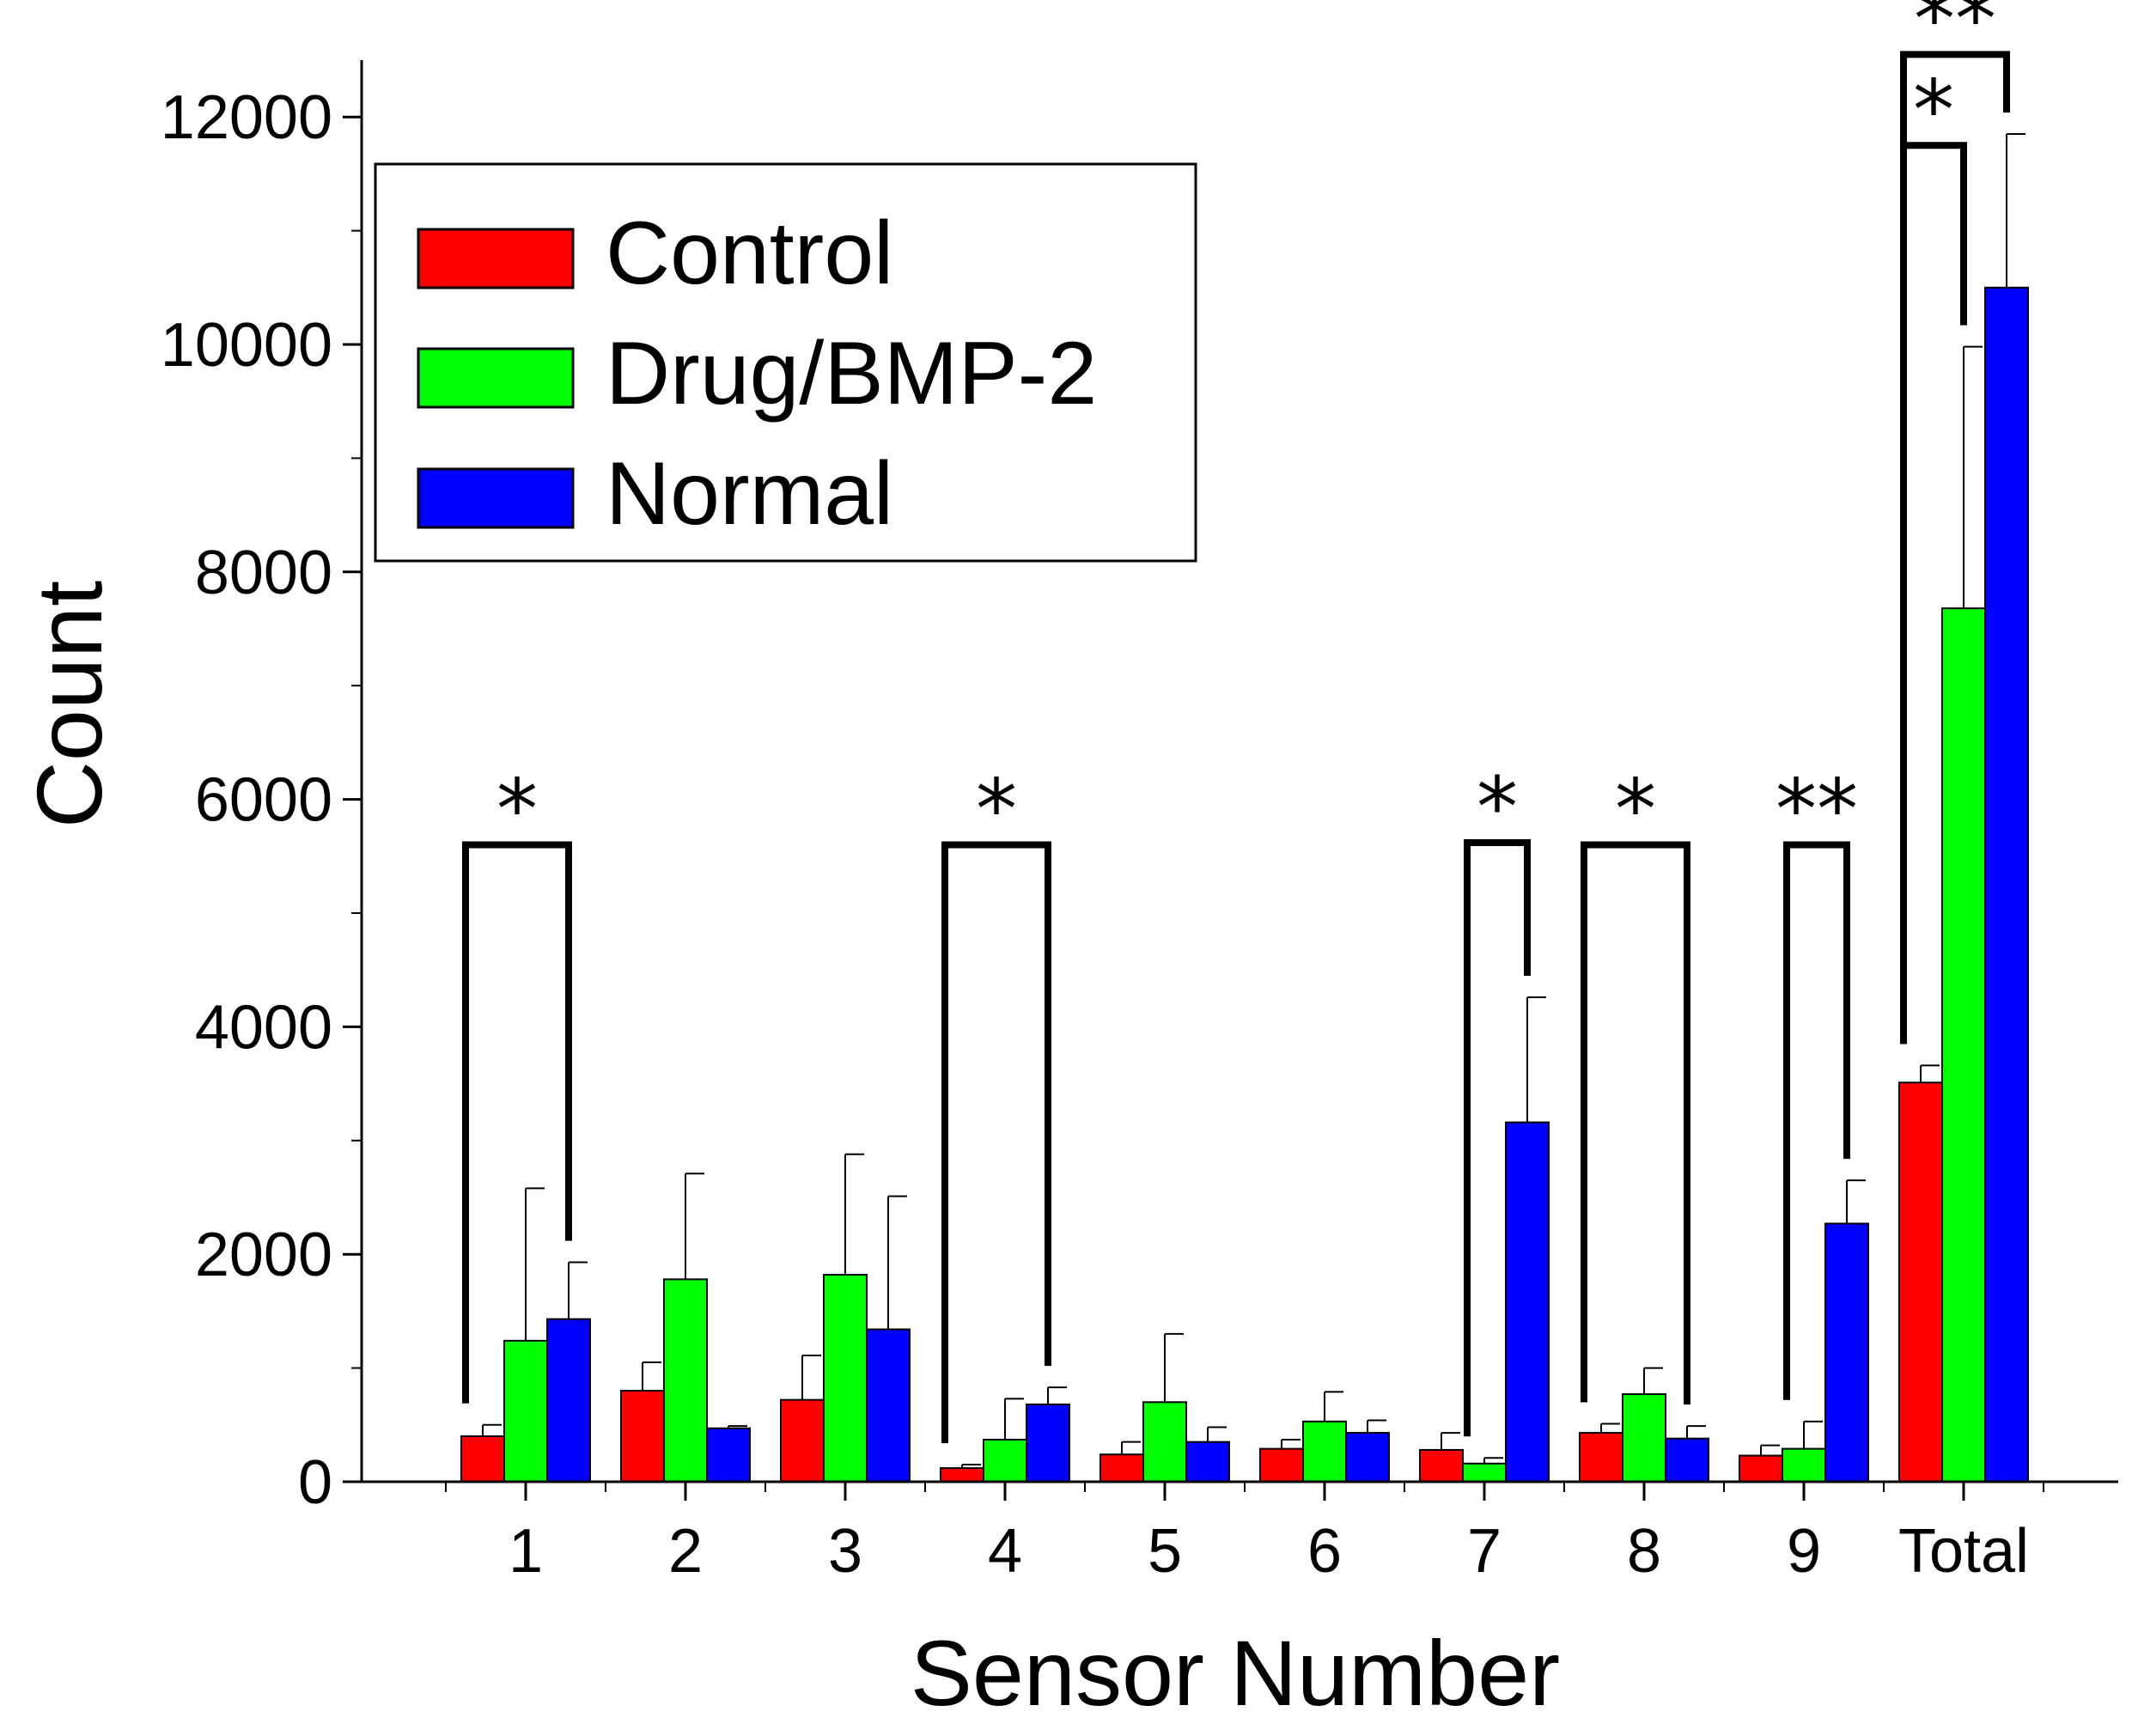 Image resolution: width=2132 pixels, height=1736 pixels. Describe the element at coordinates (1964, 1551) in the screenshot. I see `x-tick-label-total: Total` at that location.